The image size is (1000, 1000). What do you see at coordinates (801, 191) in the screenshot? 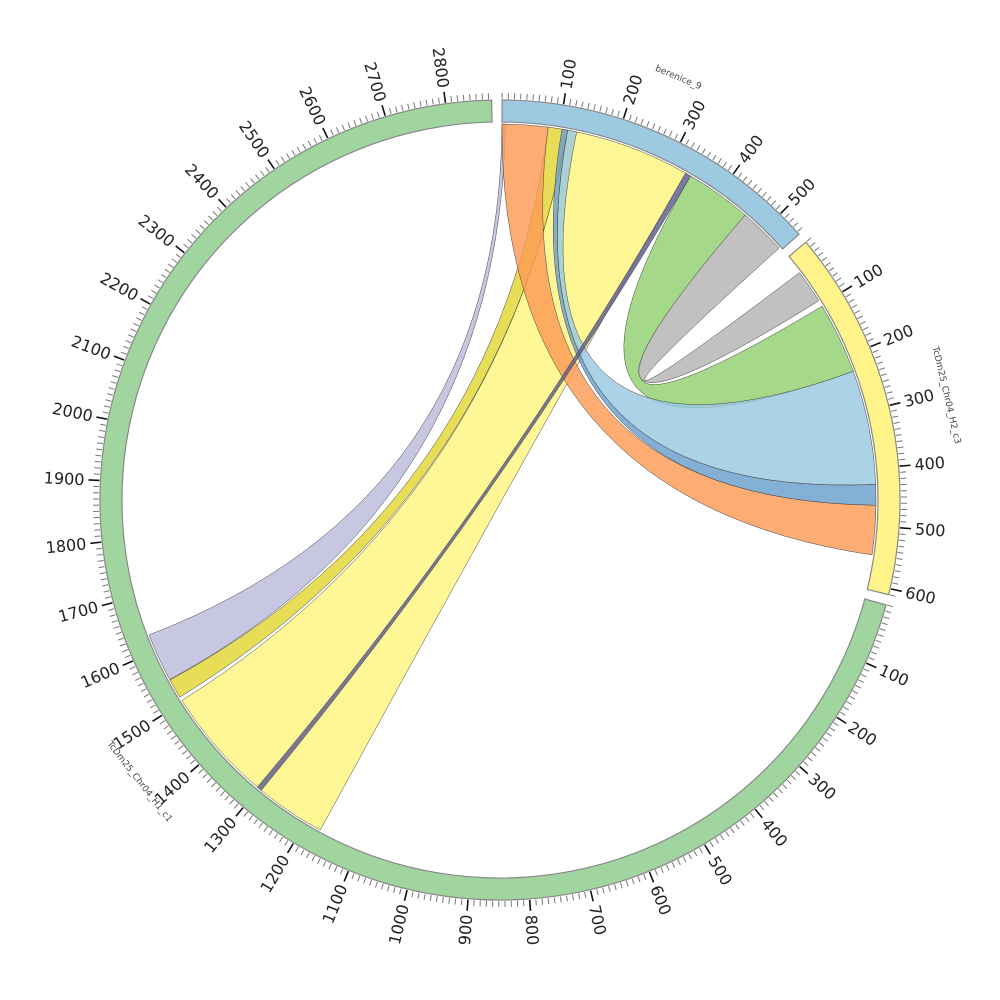
I see `tick-label: 500` at bounding box center [801, 191].